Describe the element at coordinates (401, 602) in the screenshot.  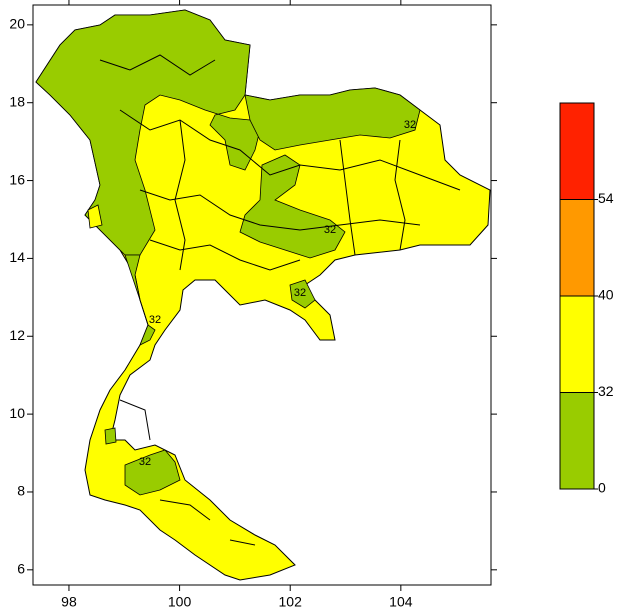
I see `x-tick-label: 104` at that location.